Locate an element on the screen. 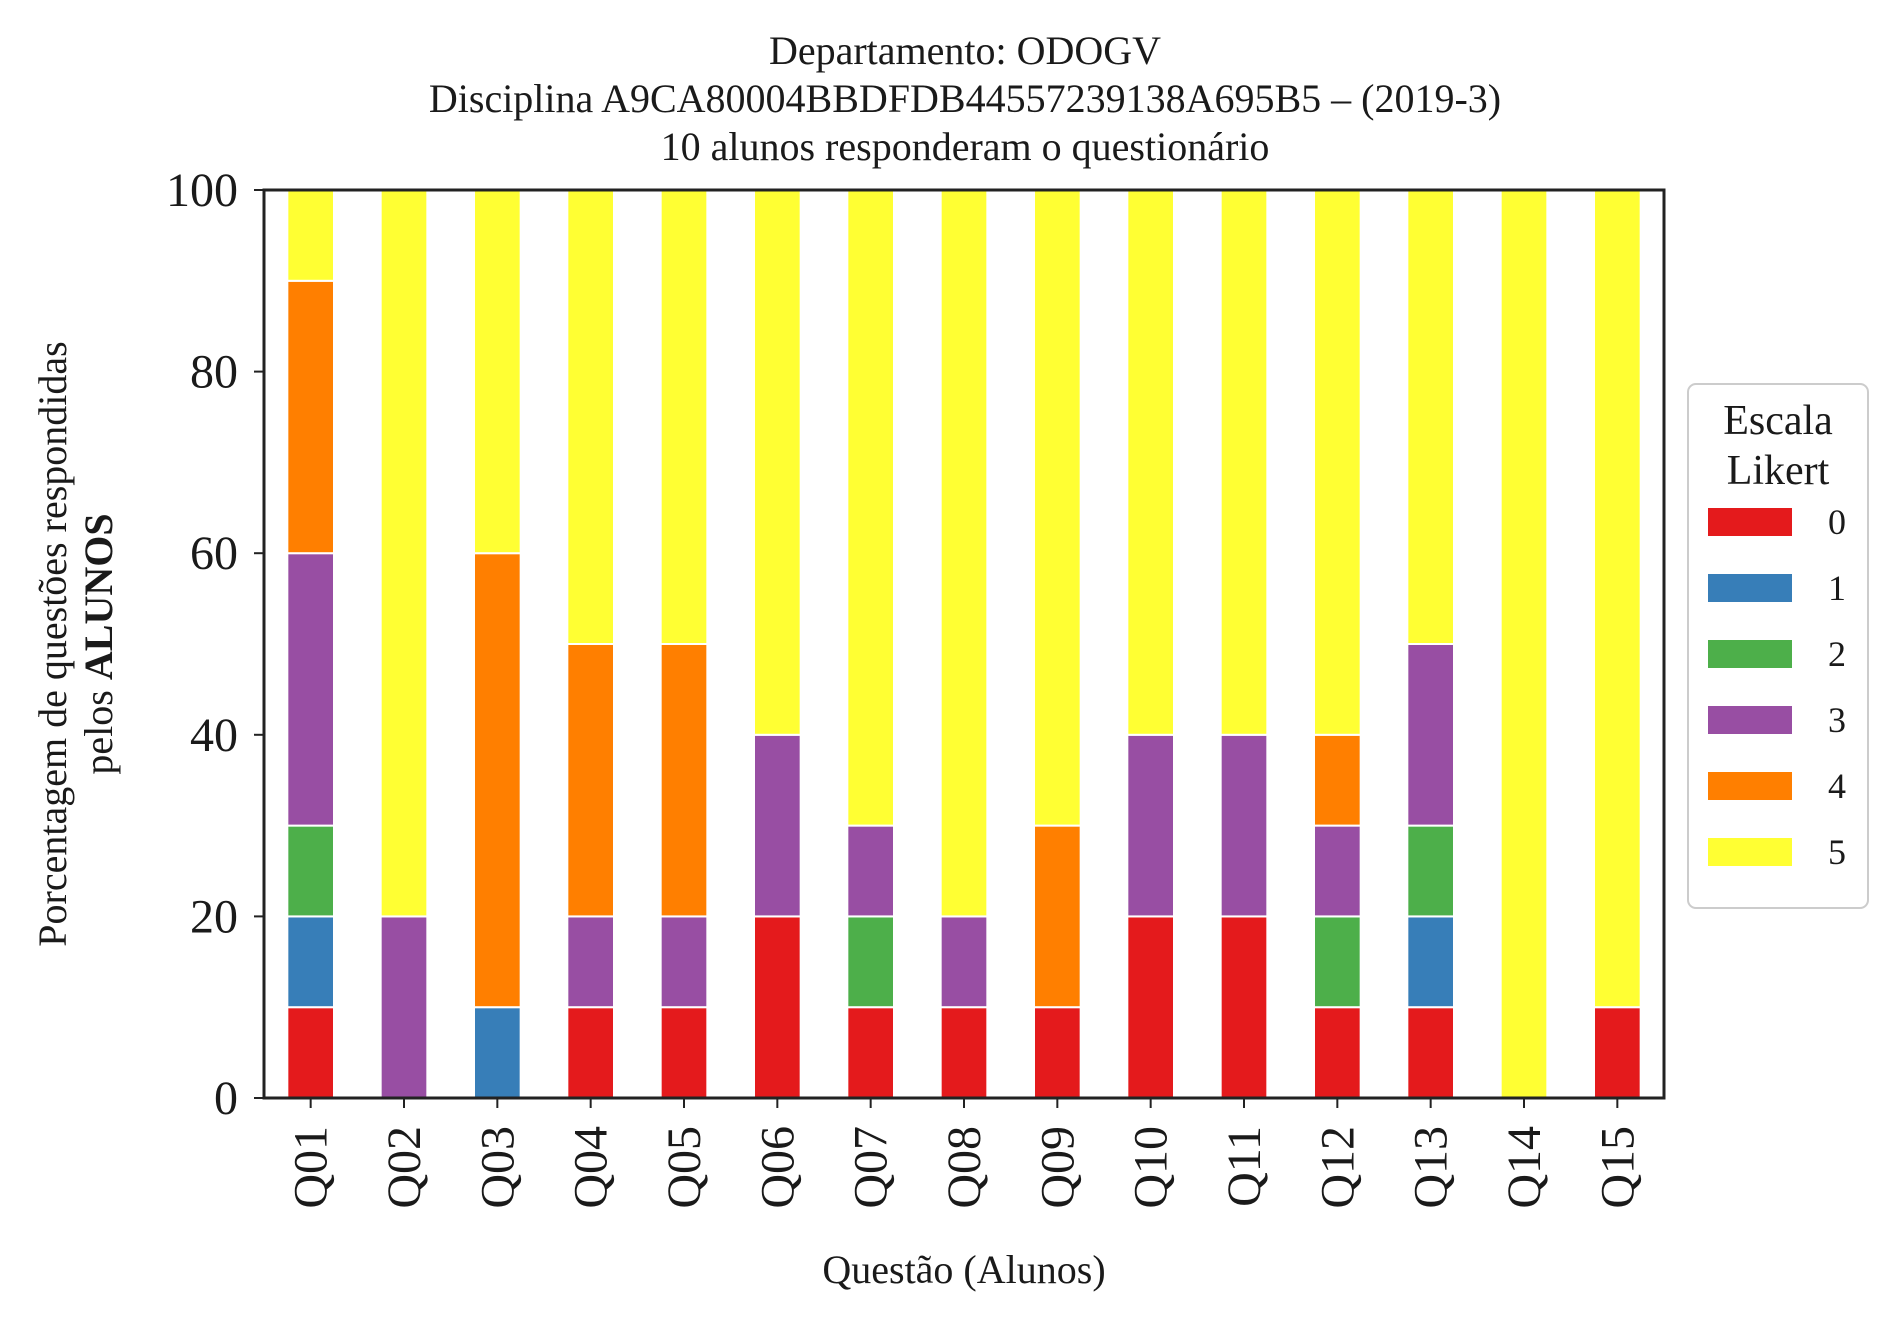  x-tick-label-q13: Q13 is located at coordinates (1431, 1167).